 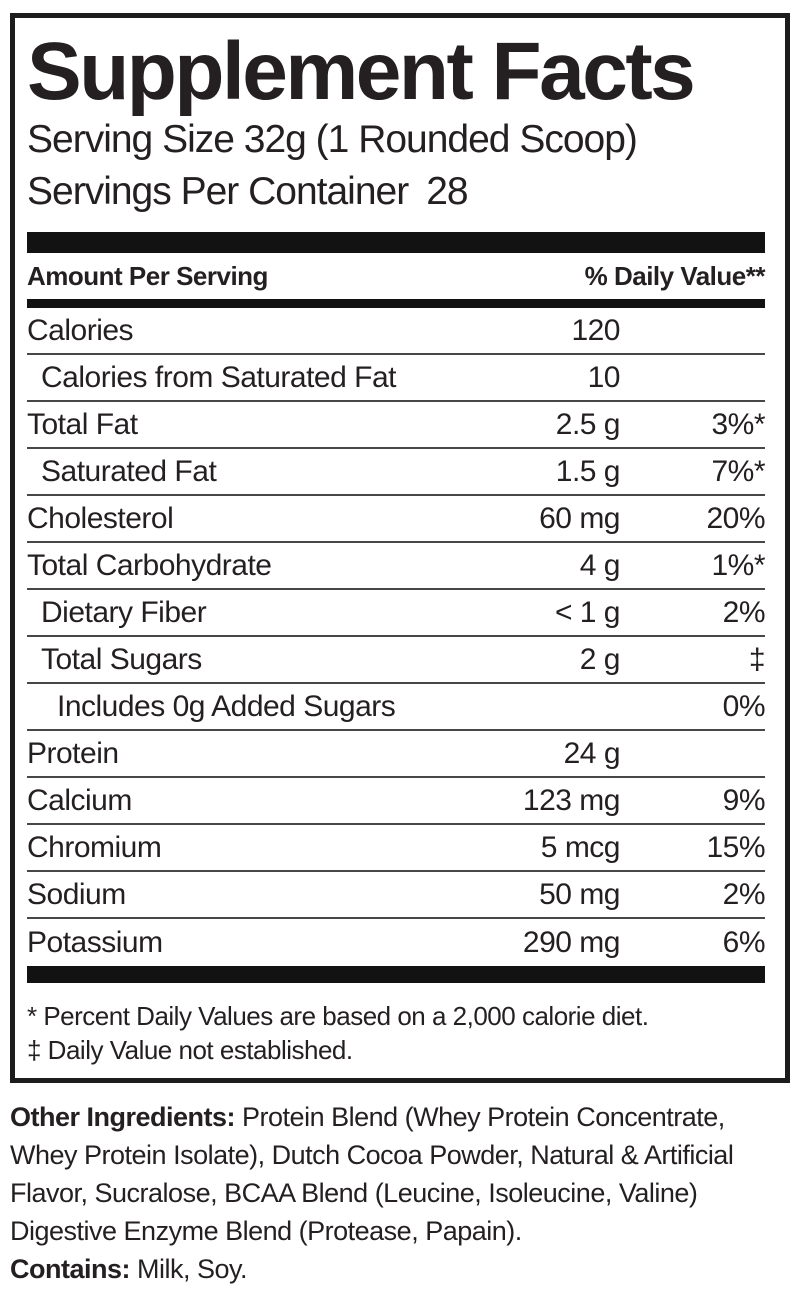 I want to click on amount-value: 120, so click(x=595, y=330).